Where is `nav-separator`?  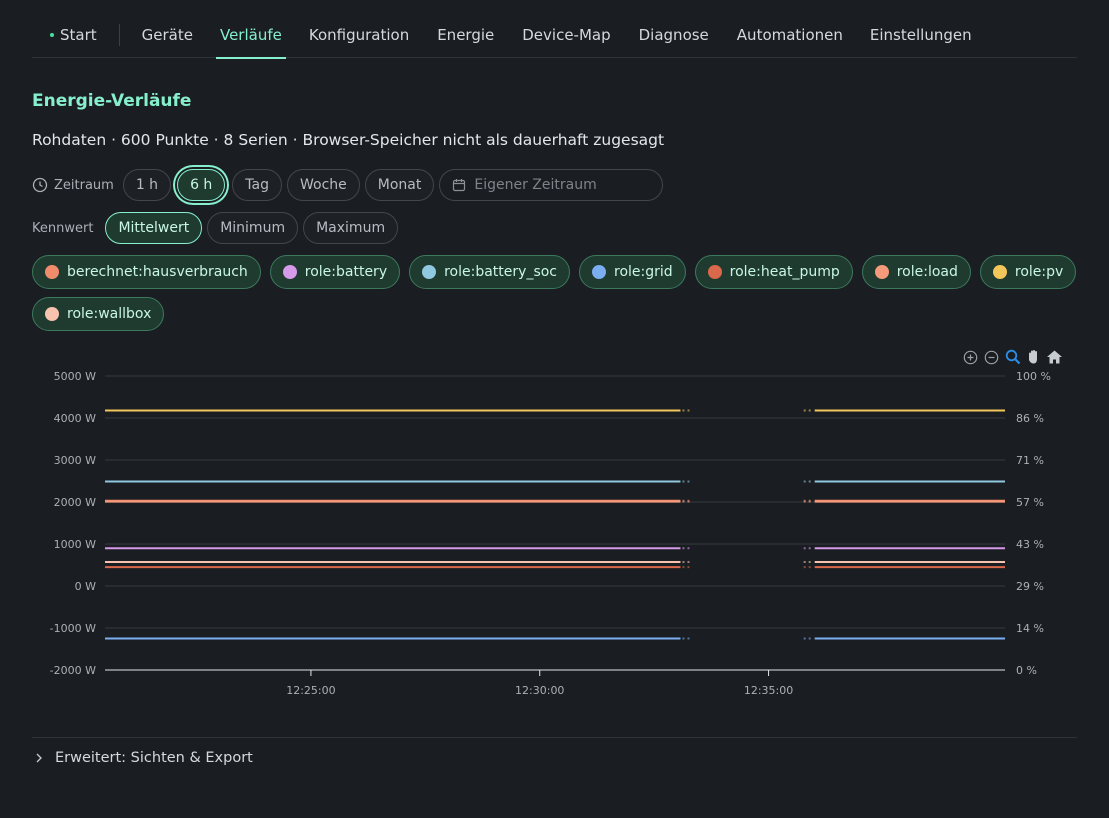 nav-separator is located at coordinates (119, 35).